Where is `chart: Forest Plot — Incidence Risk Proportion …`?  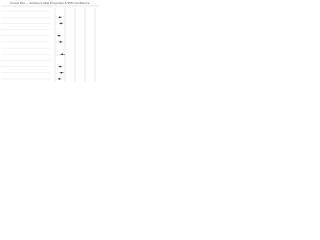
chart: Forest Plot — Incidence Risk Proportion … is located at coordinates (50, 42).